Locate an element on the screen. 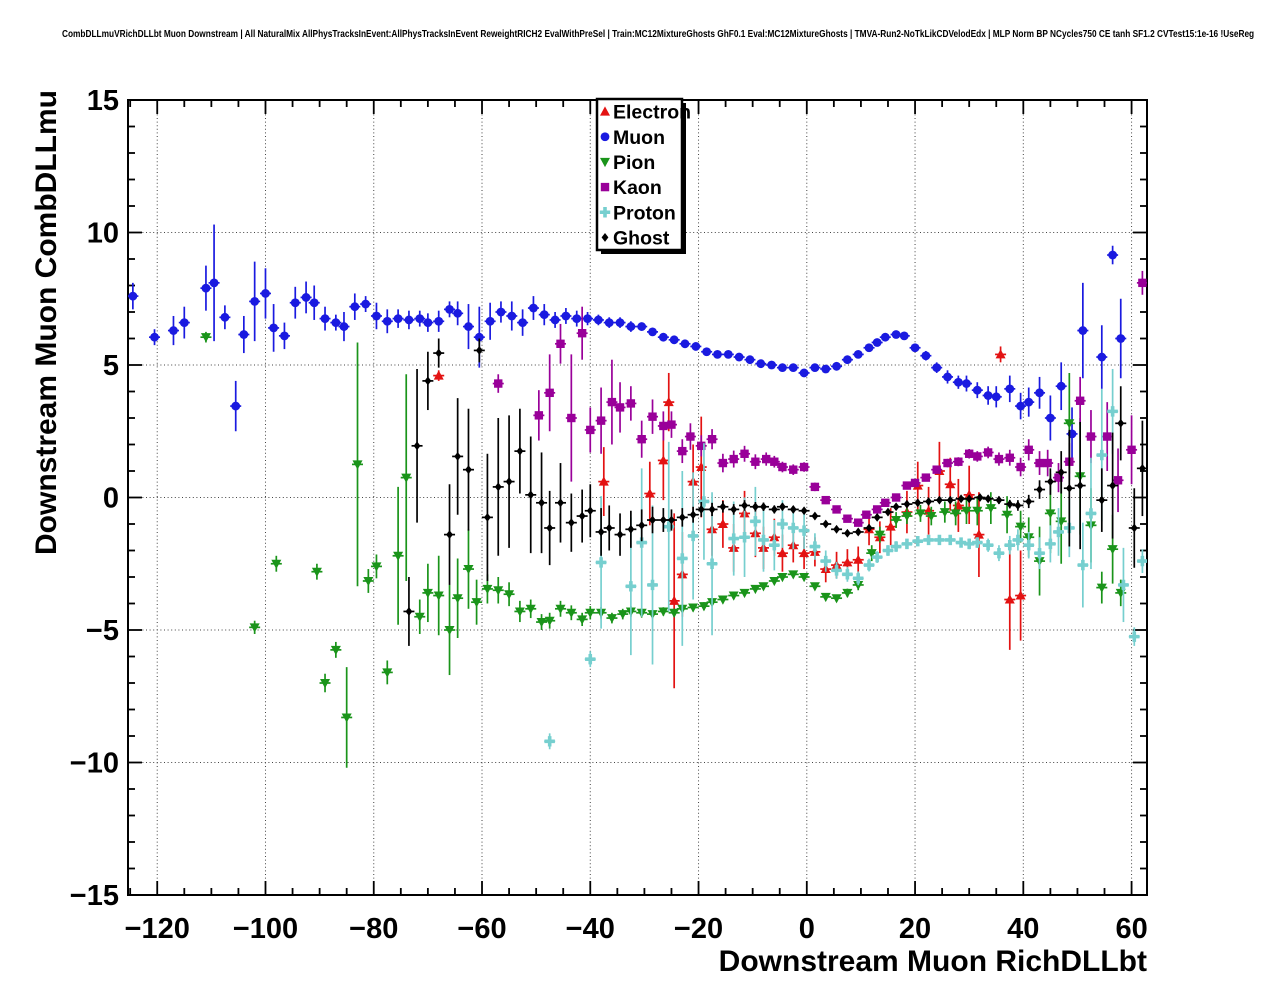 Image resolution: width=1276 pixels, height=996 pixels. legend-entry-proton: Proton is located at coordinates (637, 213).